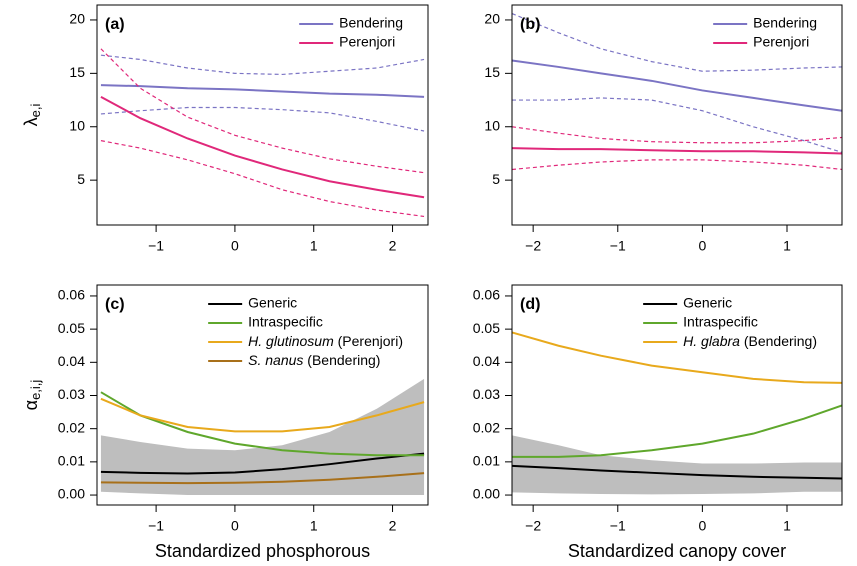 This screenshot has width=857, height=566. Describe the element at coordinates (530, 24) in the screenshot. I see `panel-label: (b)` at that location.